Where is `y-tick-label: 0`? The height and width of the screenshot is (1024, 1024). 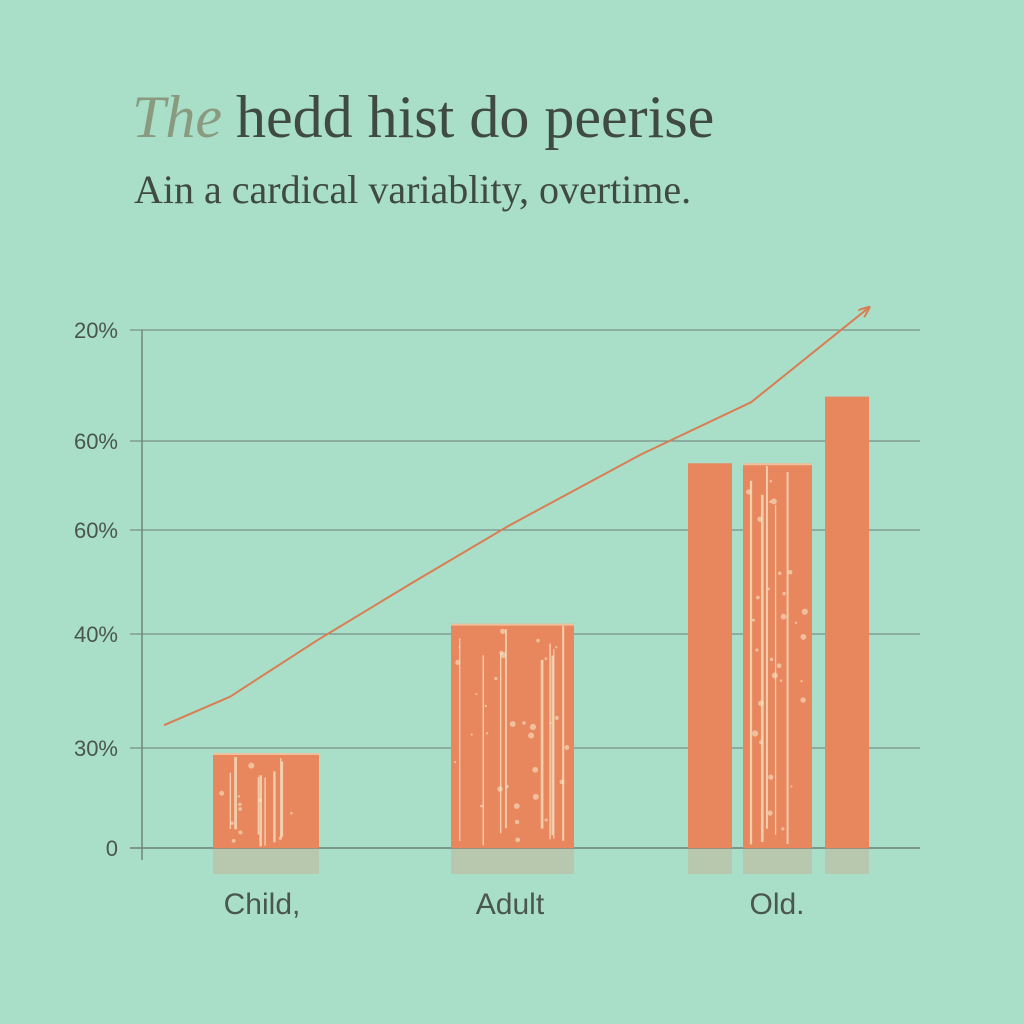 y-tick-label: 0 is located at coordinates (112, 848).